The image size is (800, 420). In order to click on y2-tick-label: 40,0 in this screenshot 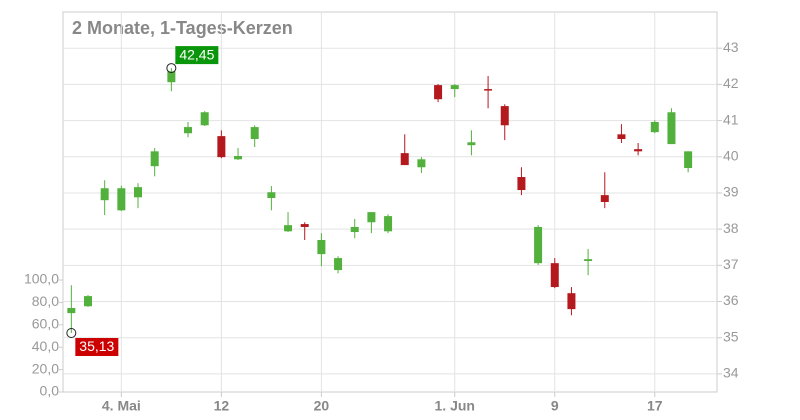, I will do `click(45, 346)`.